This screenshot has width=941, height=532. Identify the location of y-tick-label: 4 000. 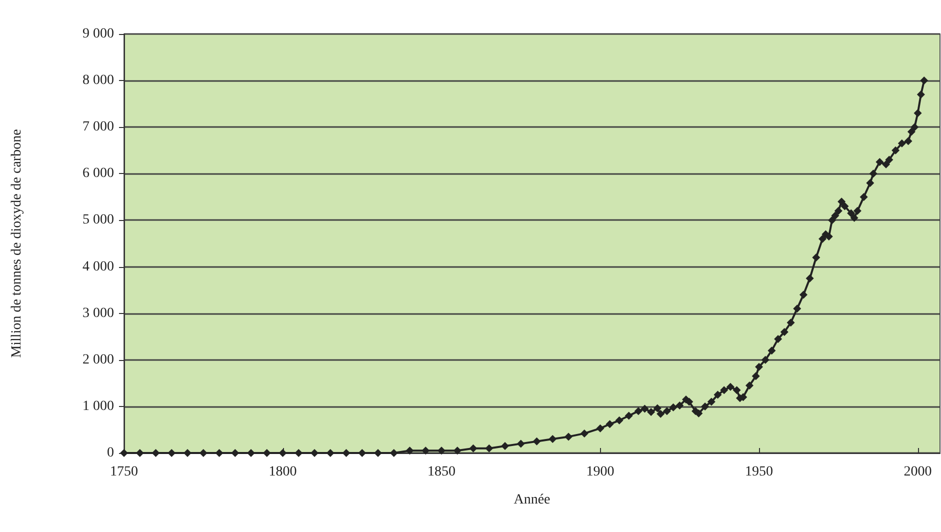
(98, 266).